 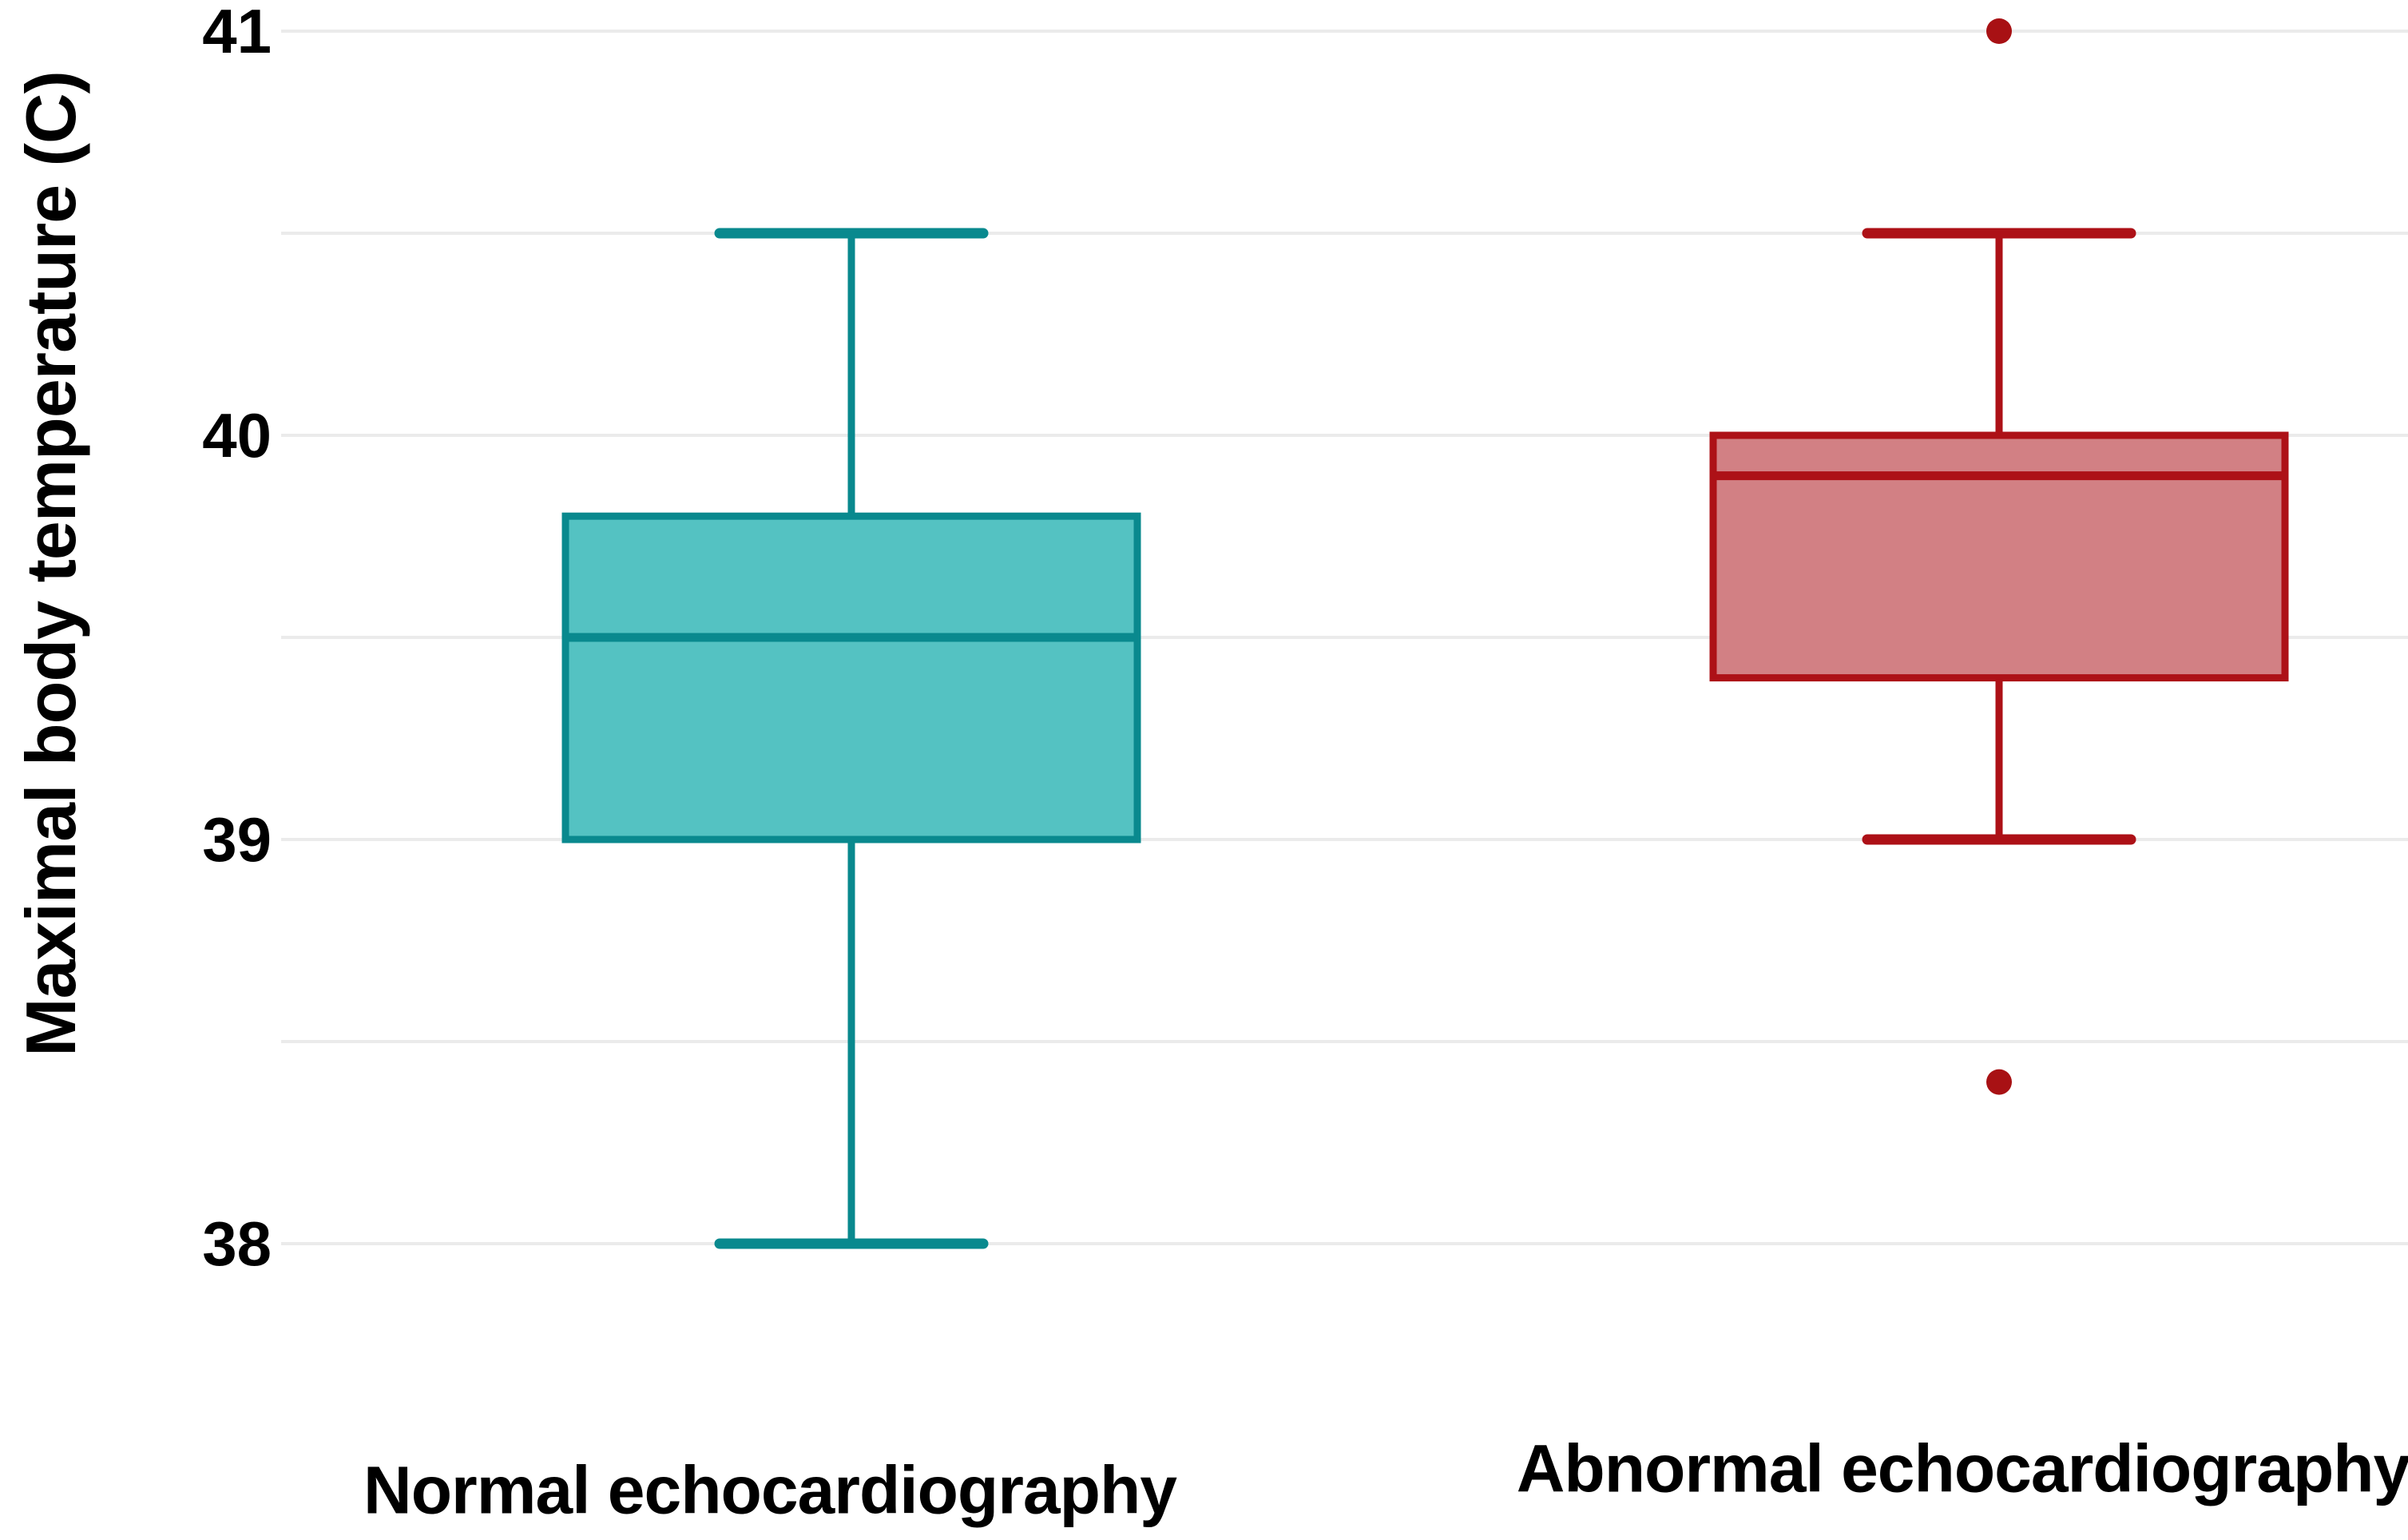 What do you see at coordinates (237, 1244) in the screenshot?
I see `y-tick-label-38: 38` at bounding box center [237, 1244].